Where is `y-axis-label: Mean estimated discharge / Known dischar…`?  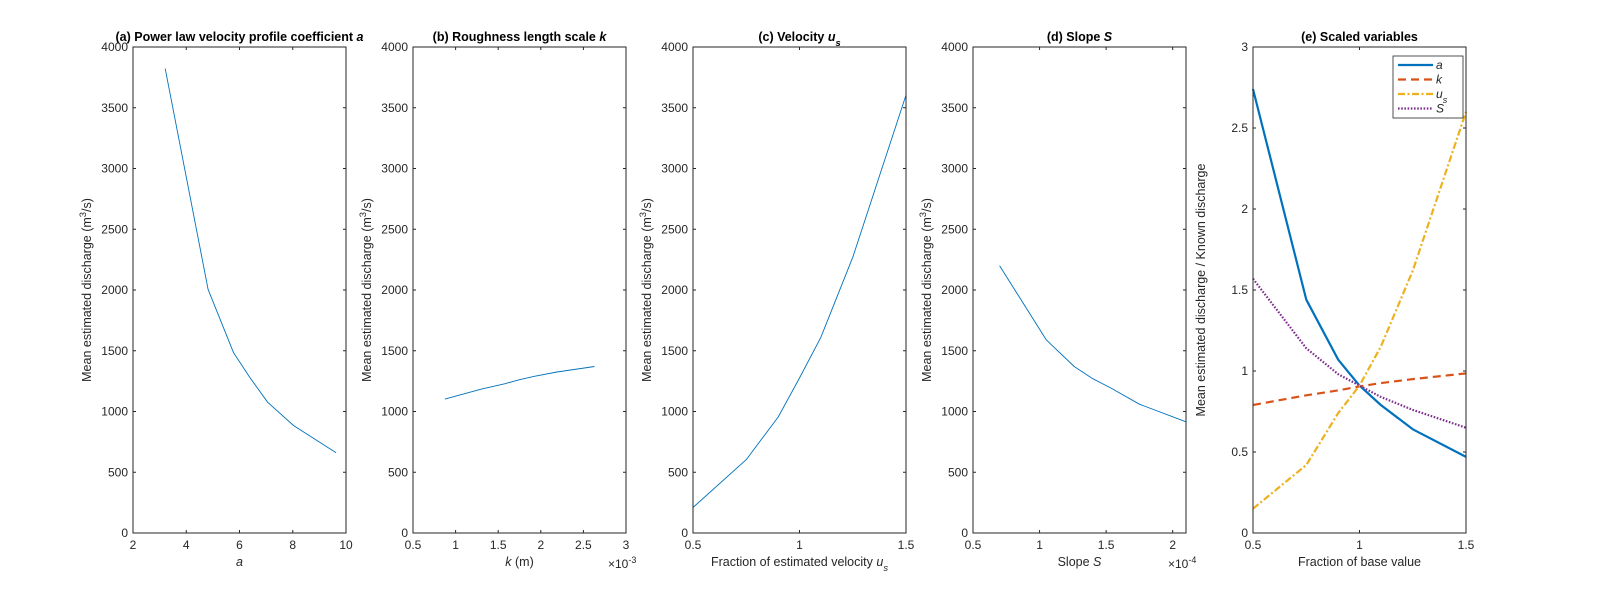
y-axis-label: Mean estimated discharge / Known dischar… is located at coordinates (1201, 289).